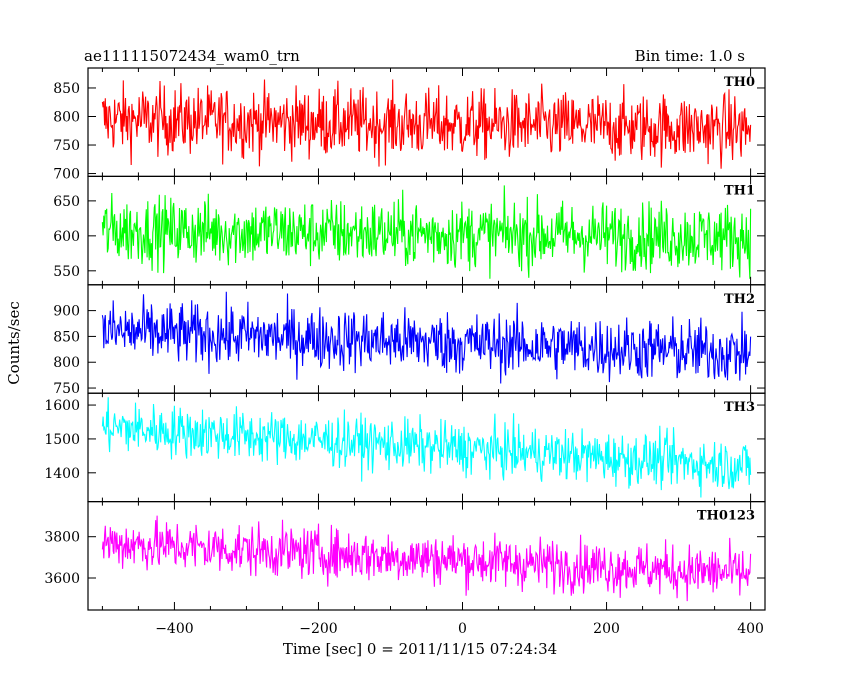 Image resolution: width=850 pixels, height=680 pixels. I want to click on series-name-th1: TH1, so click(739, 190).